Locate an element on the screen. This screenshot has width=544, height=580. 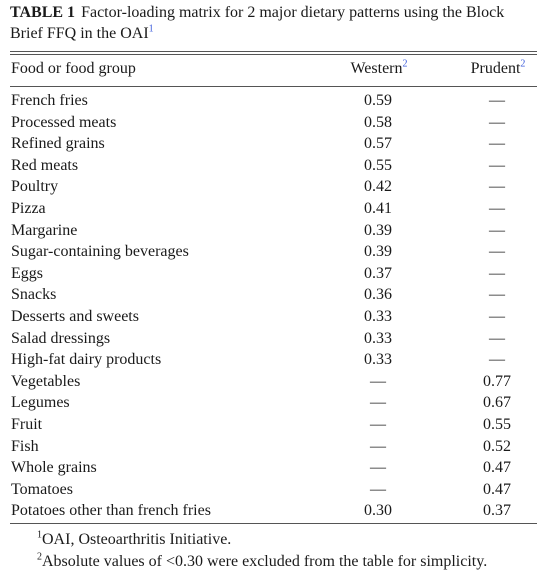
cell-food: Whole grains is located at coordinates (54, 468).